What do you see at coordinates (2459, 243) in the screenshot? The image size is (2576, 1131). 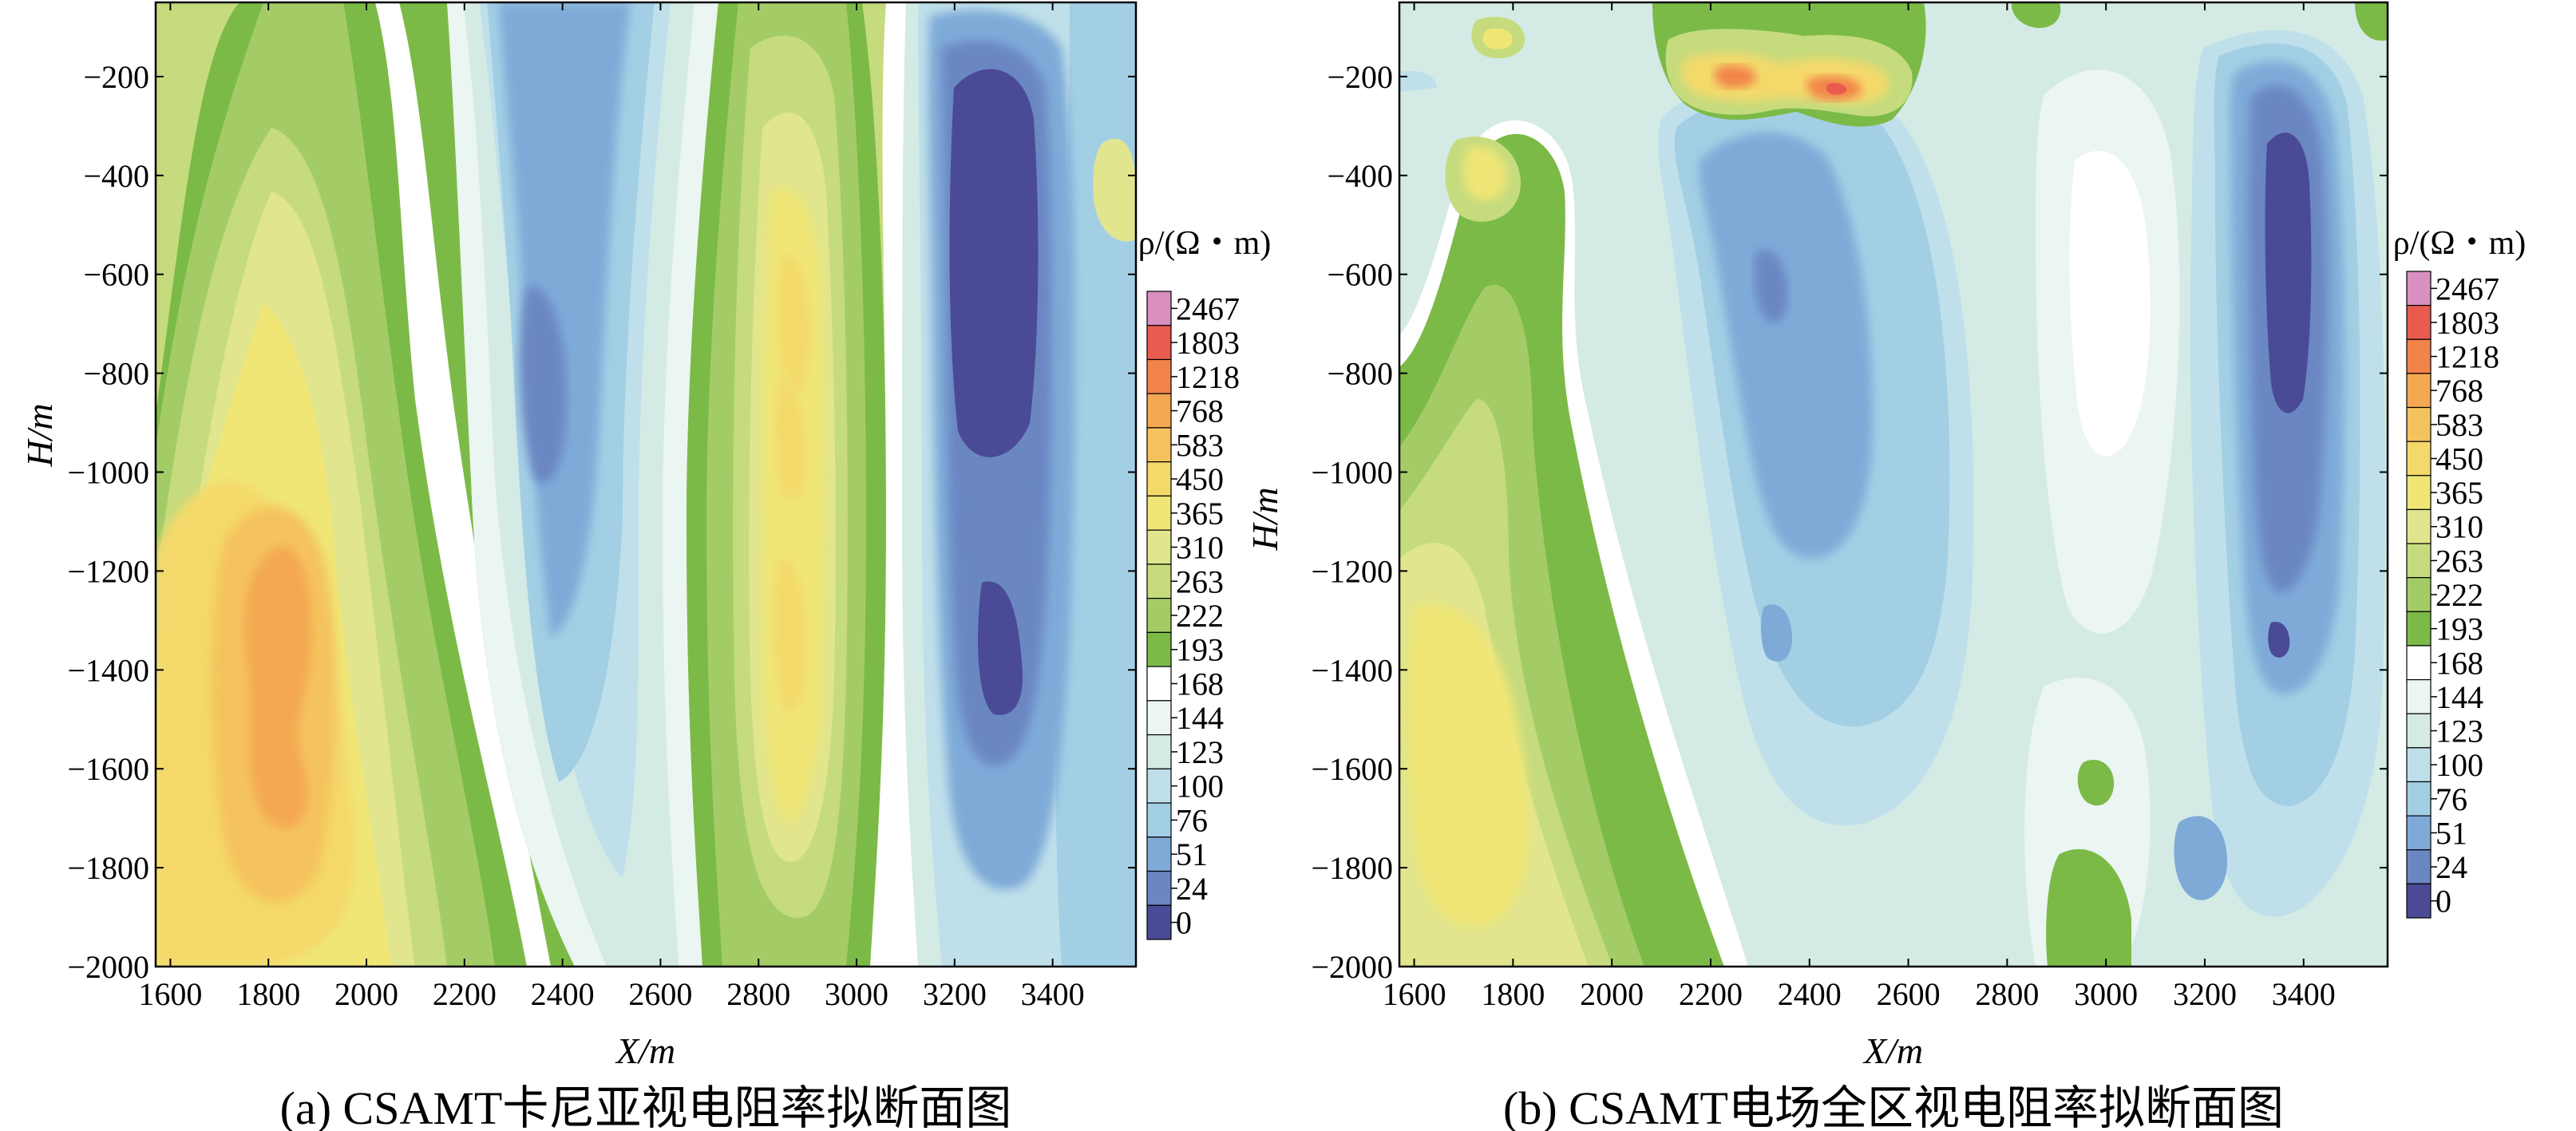 I see `panel-b-colorbar-title: ρ/(Ω・m)` at bounding box center [2459, 243].